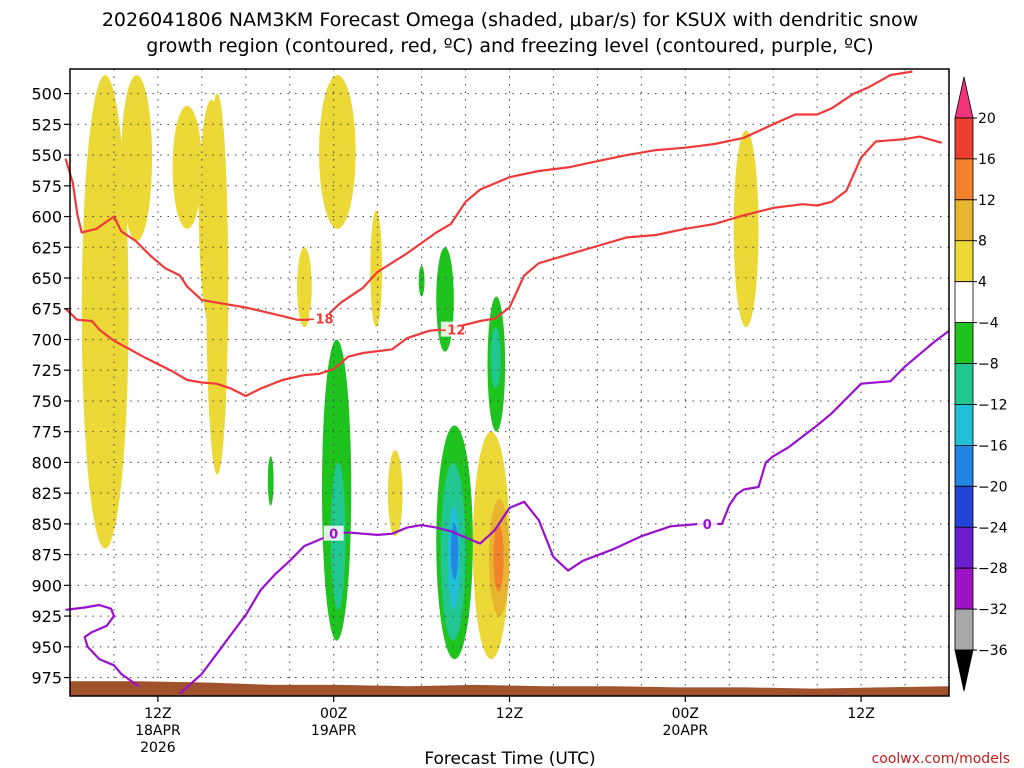 The width and height of the screenshot is (1024, 768). Describe the element at coordinates (46, 432) in the screenshot. I see `y-tick-label-11: 775` at that location.